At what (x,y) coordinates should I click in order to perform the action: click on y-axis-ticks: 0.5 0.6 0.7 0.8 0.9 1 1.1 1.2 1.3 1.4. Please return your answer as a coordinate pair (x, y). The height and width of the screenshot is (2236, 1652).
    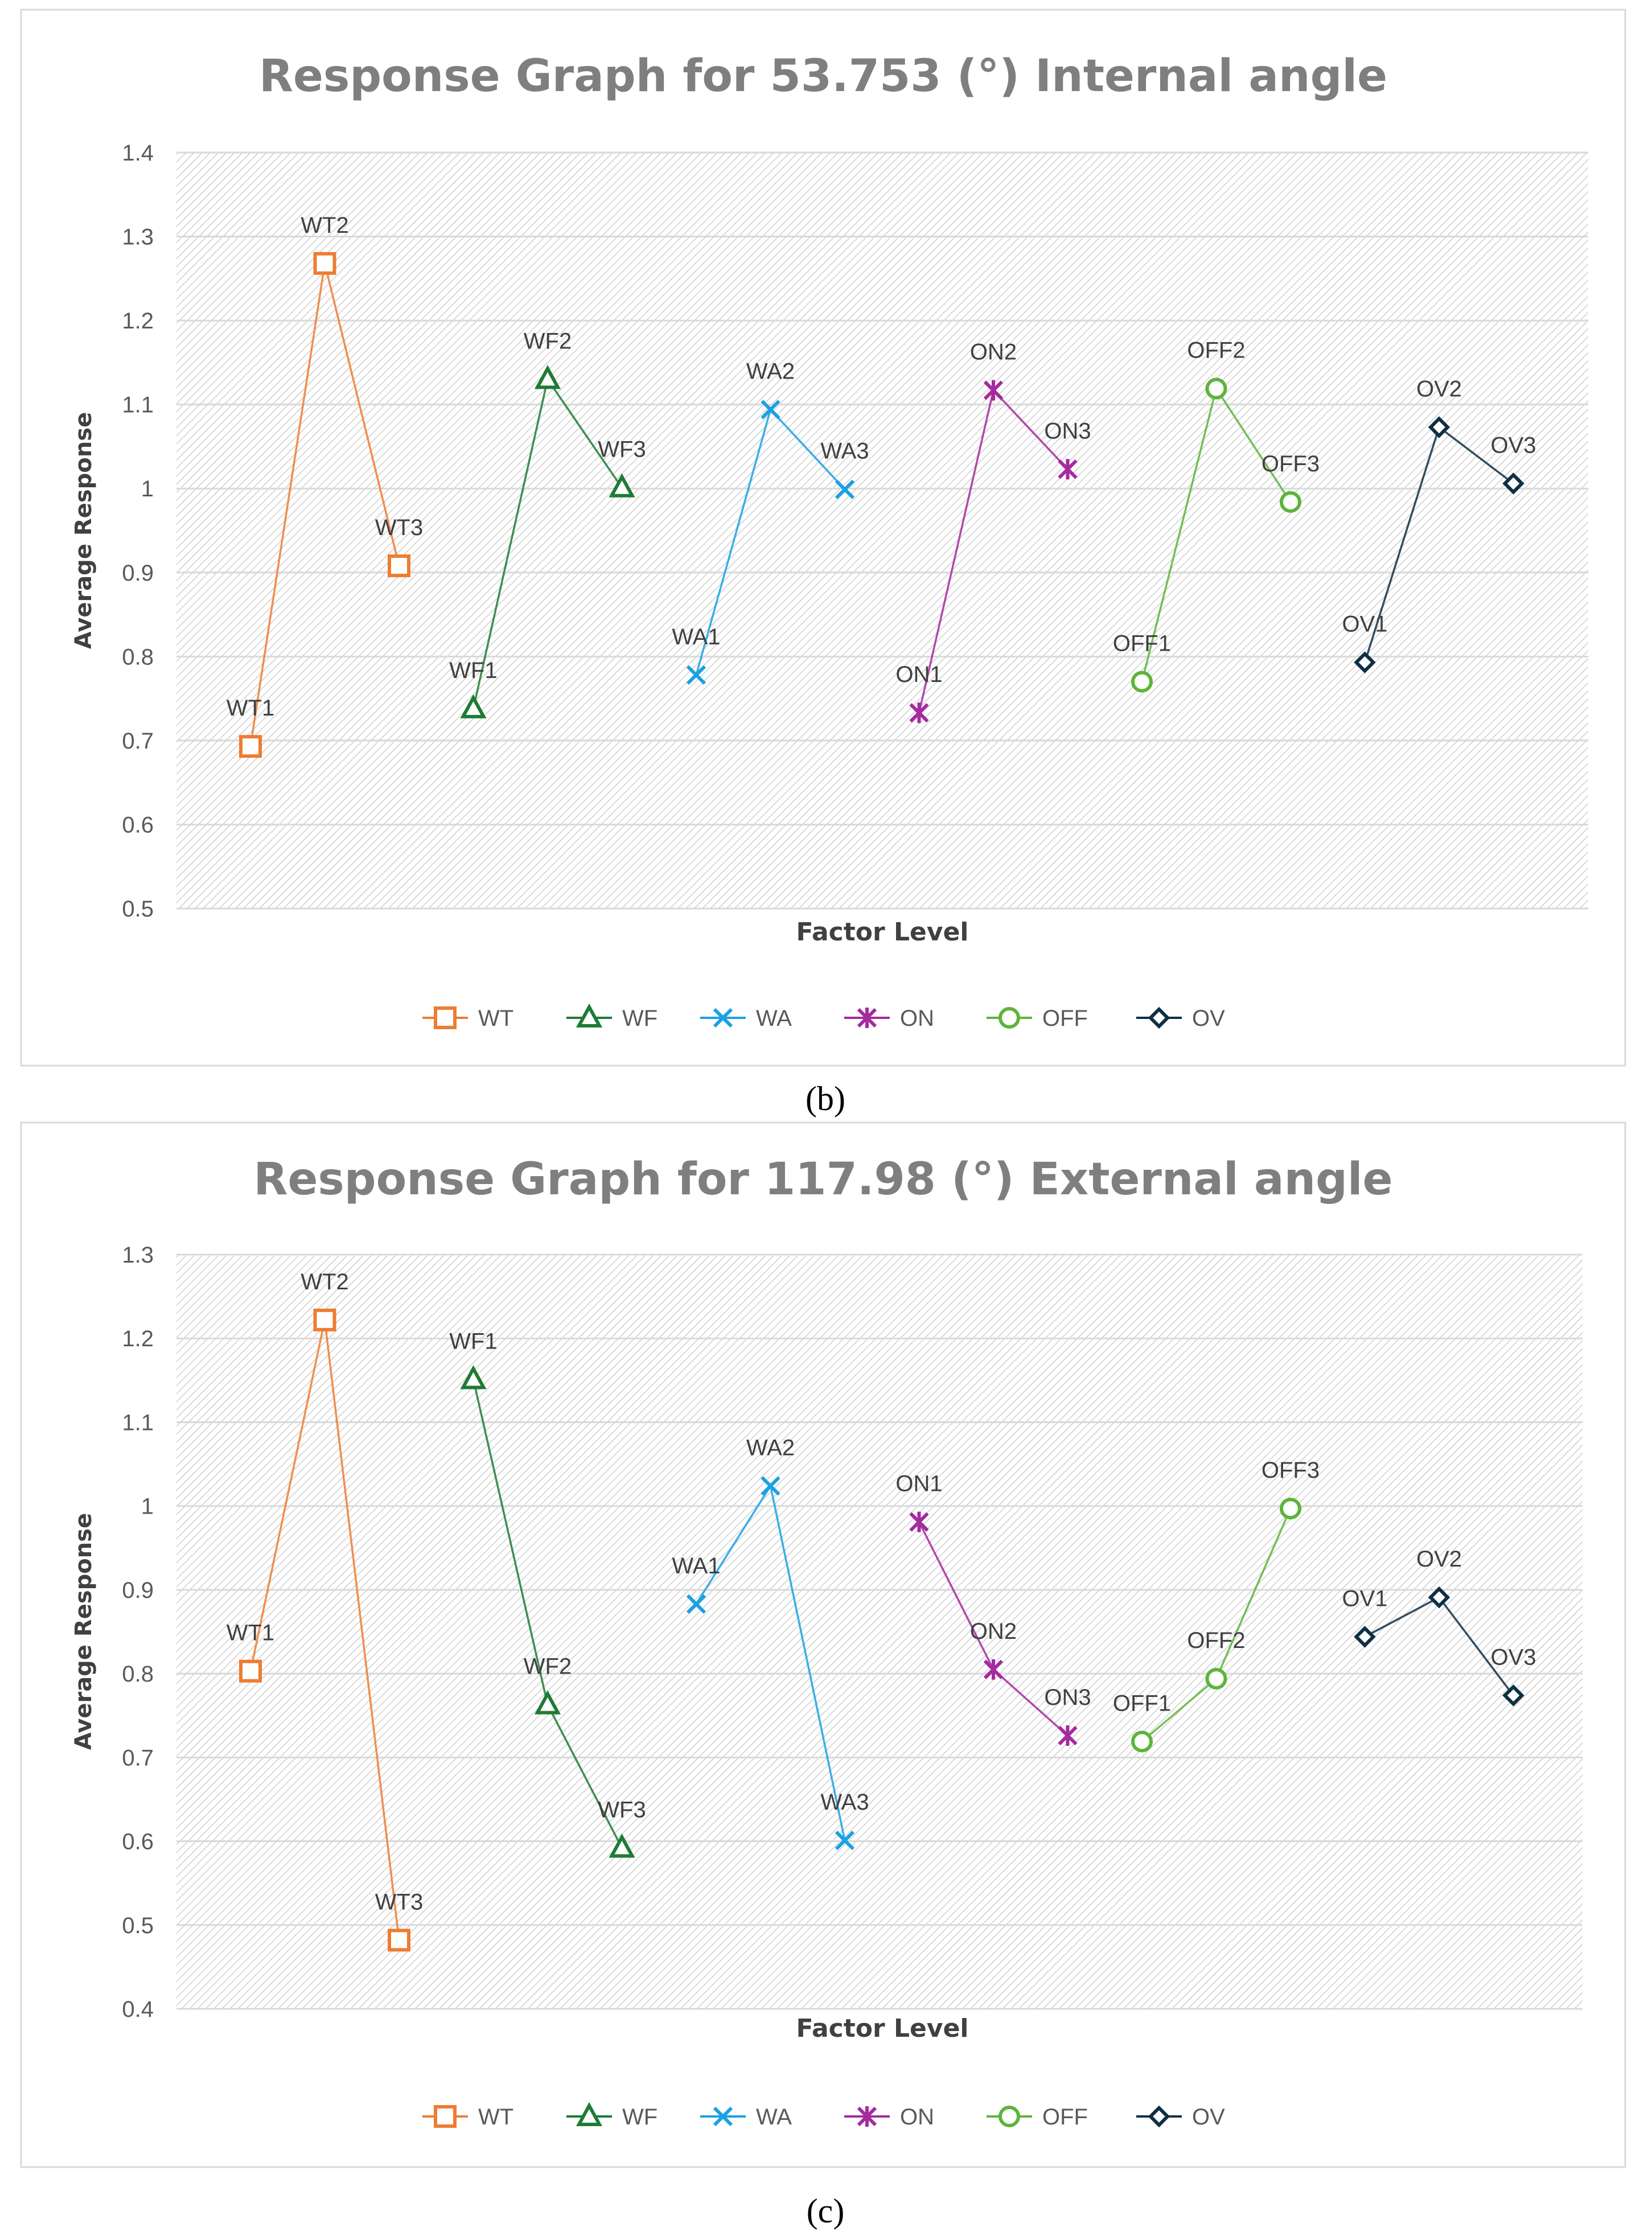
    Looking at the image, I should click on (138, 531).